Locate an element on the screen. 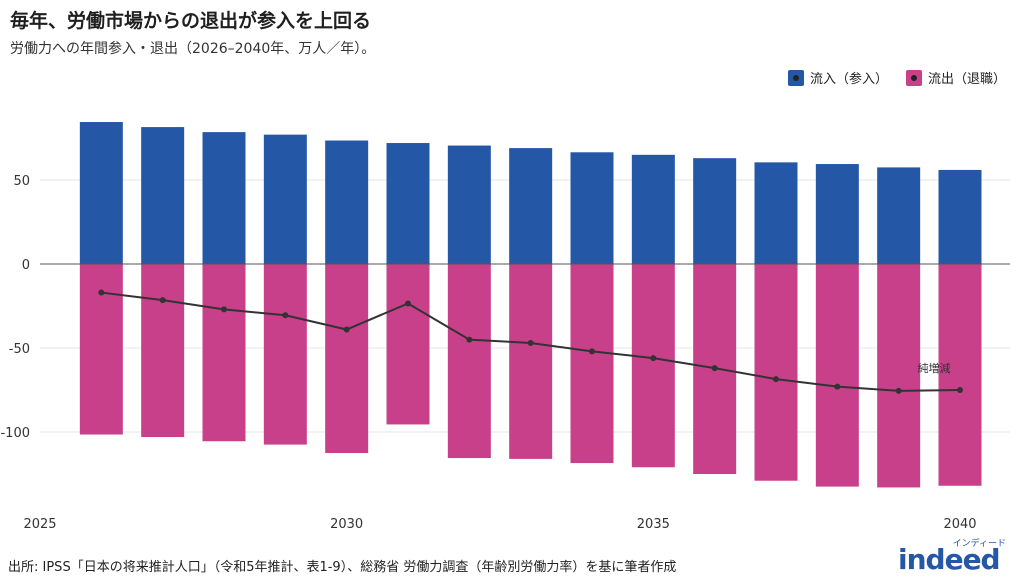  chart-title: 毎年、労働市場からの退出が参入を上回る is located at coordinates (191, 21).